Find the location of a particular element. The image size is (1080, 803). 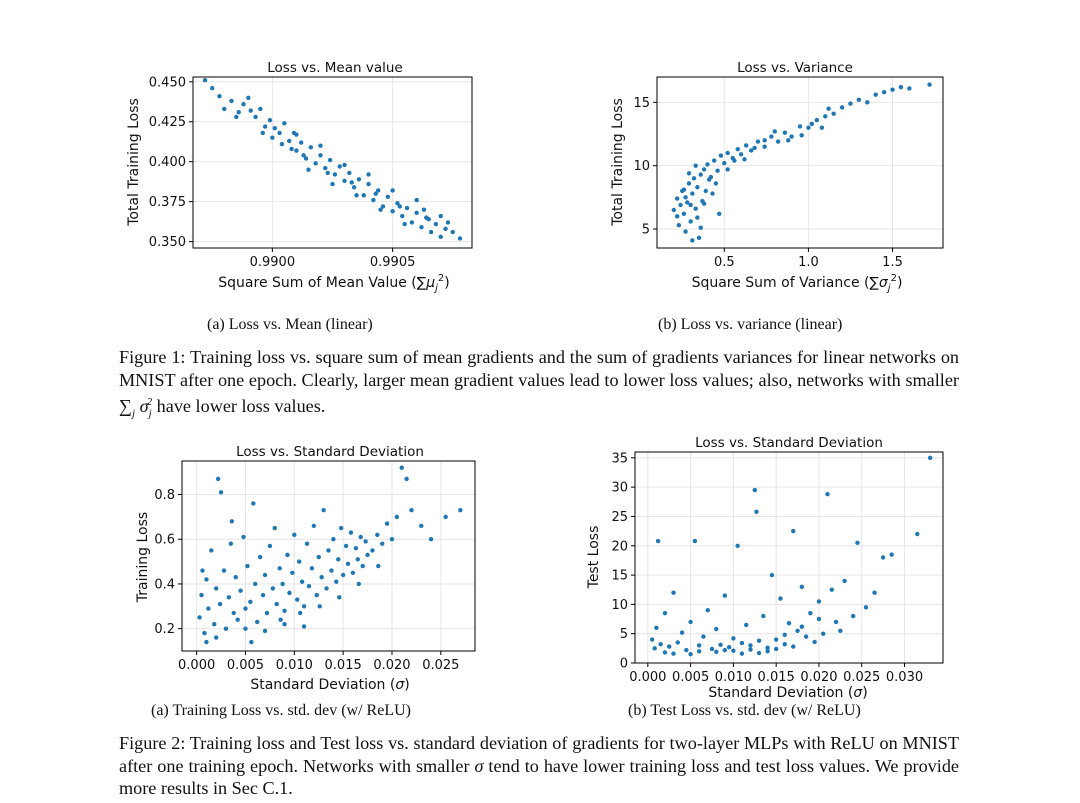

x-tick-label: 0.5 is located at coordinates (724, 262).